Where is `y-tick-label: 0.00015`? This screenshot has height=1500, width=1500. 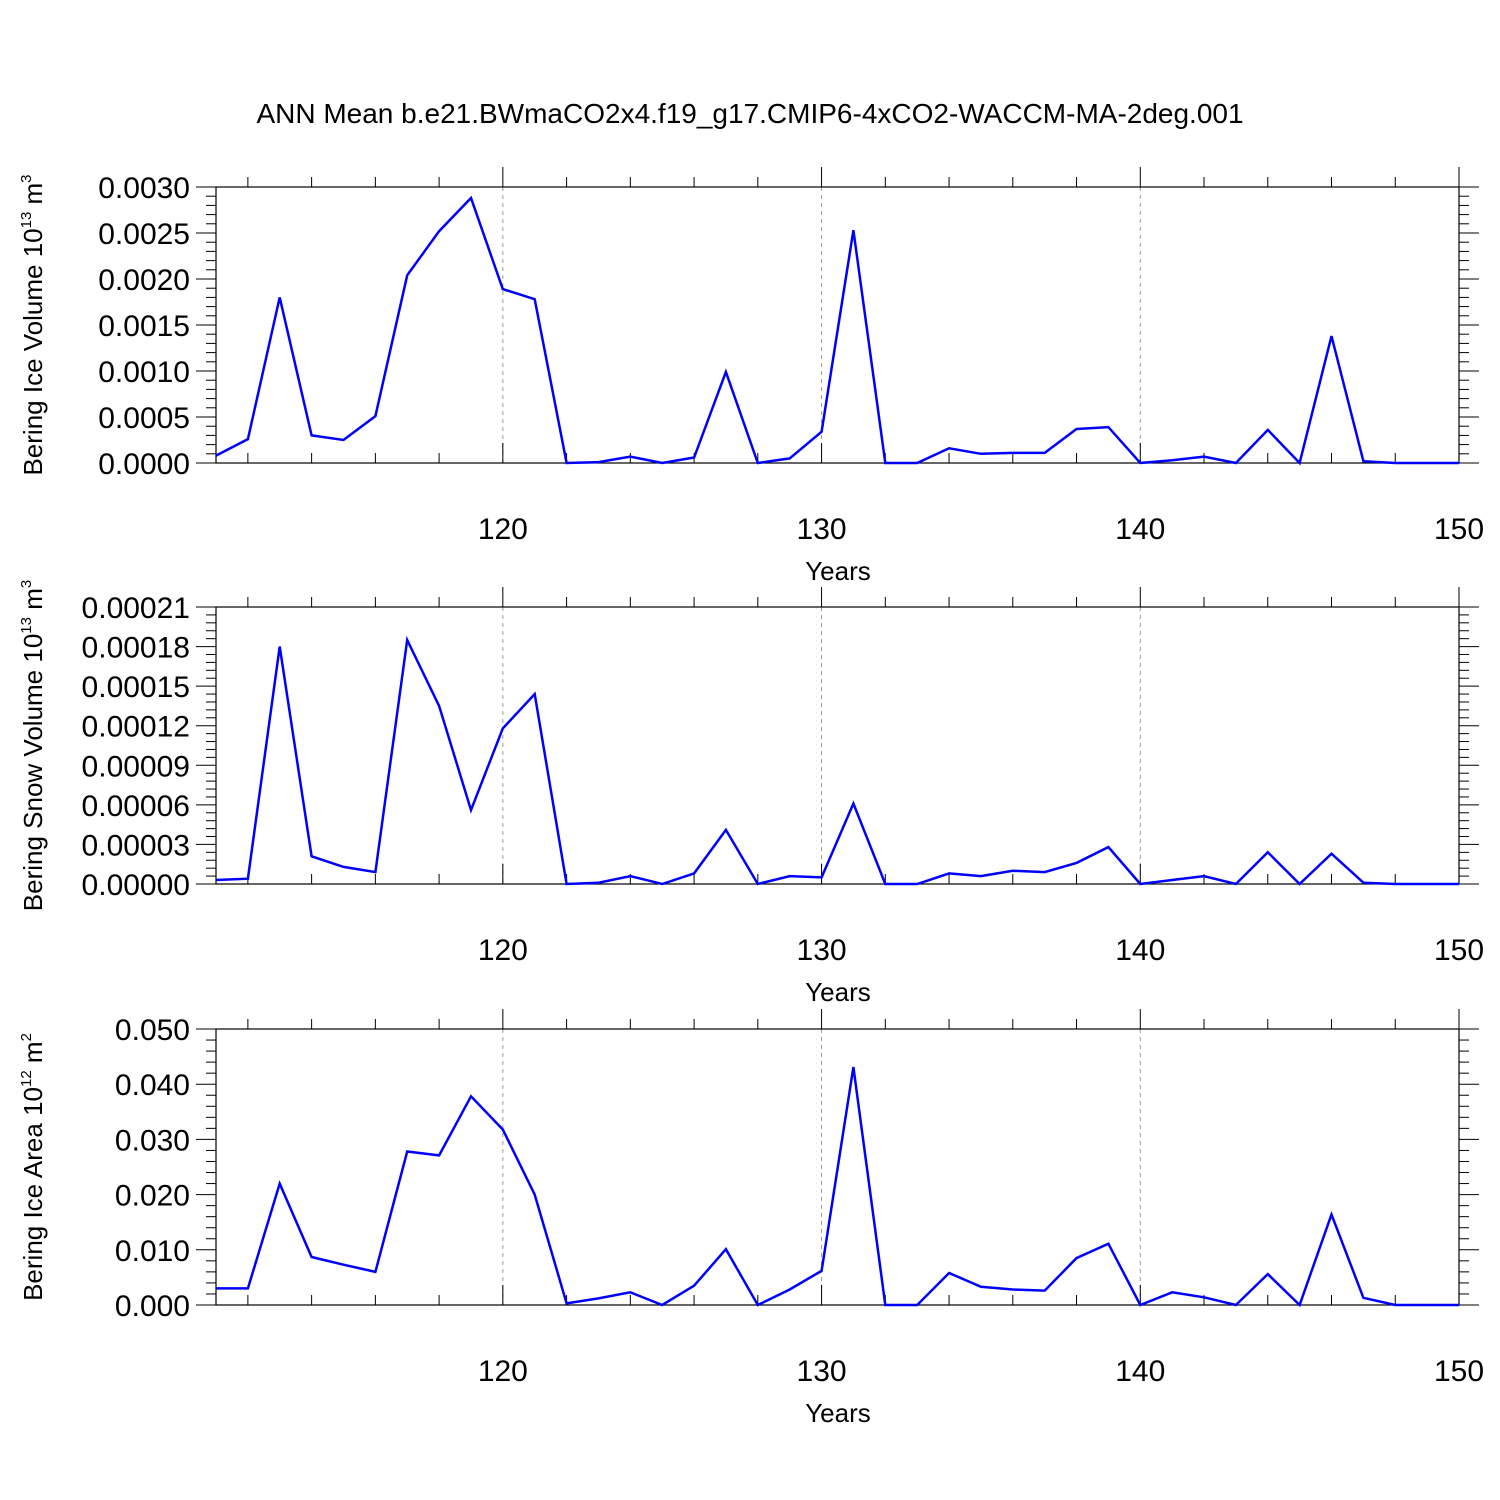 y-tick-label: 0.00015 is located at coordinates (136, 687).